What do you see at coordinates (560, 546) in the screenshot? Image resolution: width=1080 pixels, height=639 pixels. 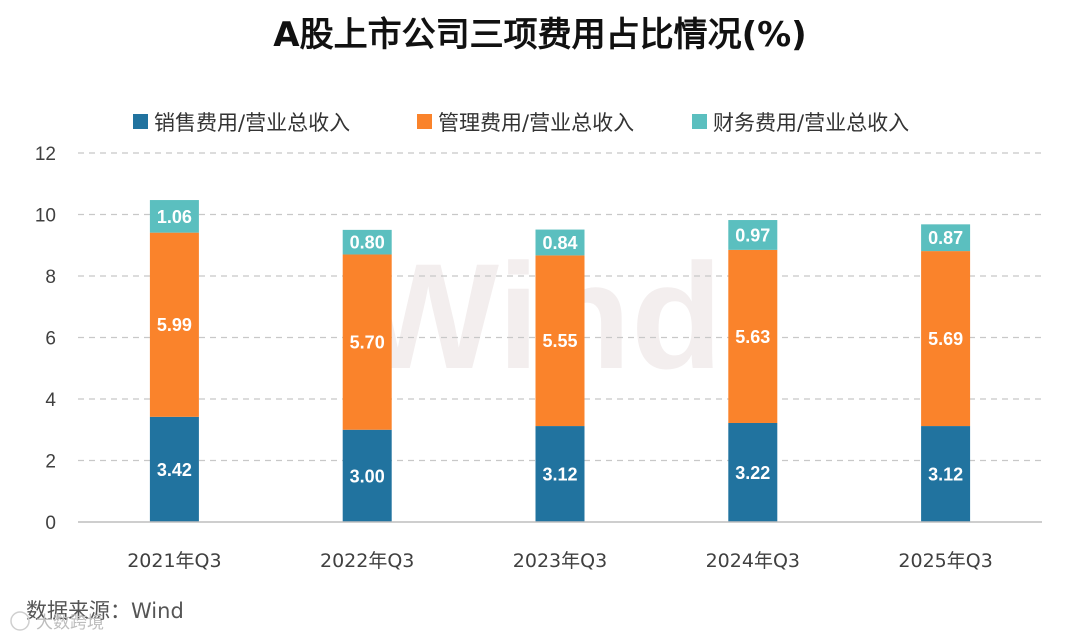 I see `x-axis: 2021年Q3 2022年Q3 2023年Q3 2024年Q3 2025年Q3` at bounding box center [560, 546].